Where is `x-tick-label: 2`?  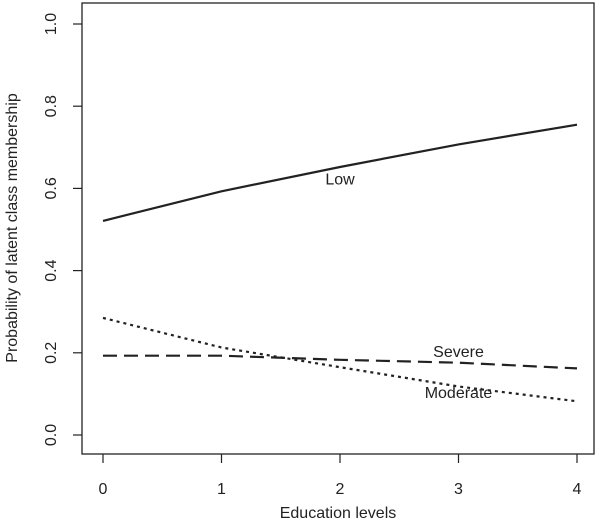
x-tick-label: 2 is located at coordinates (340, 489).